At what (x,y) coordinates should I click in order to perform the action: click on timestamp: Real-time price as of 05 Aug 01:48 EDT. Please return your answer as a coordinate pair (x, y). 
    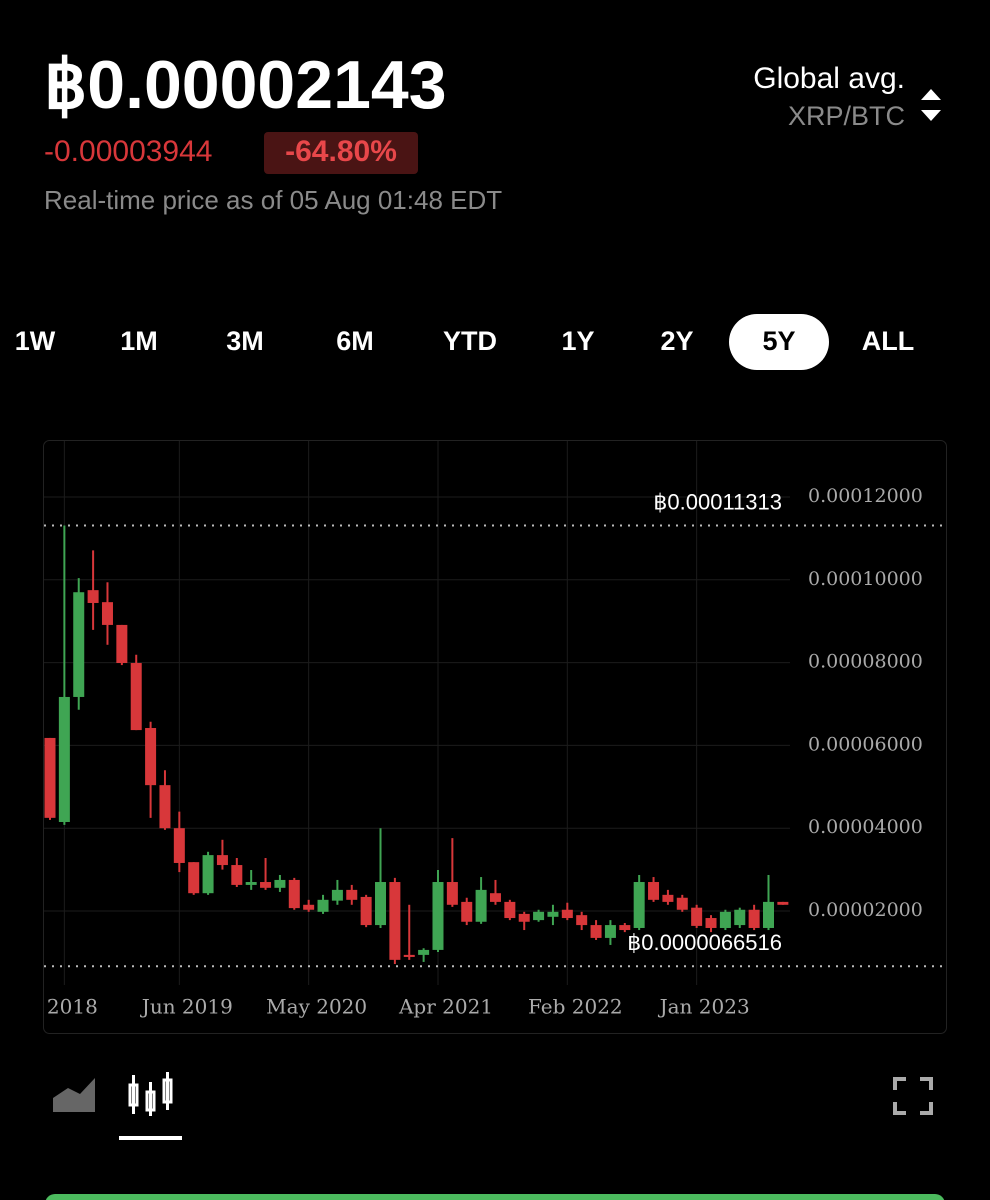
    Looking at the image, I should click on (273, 200).